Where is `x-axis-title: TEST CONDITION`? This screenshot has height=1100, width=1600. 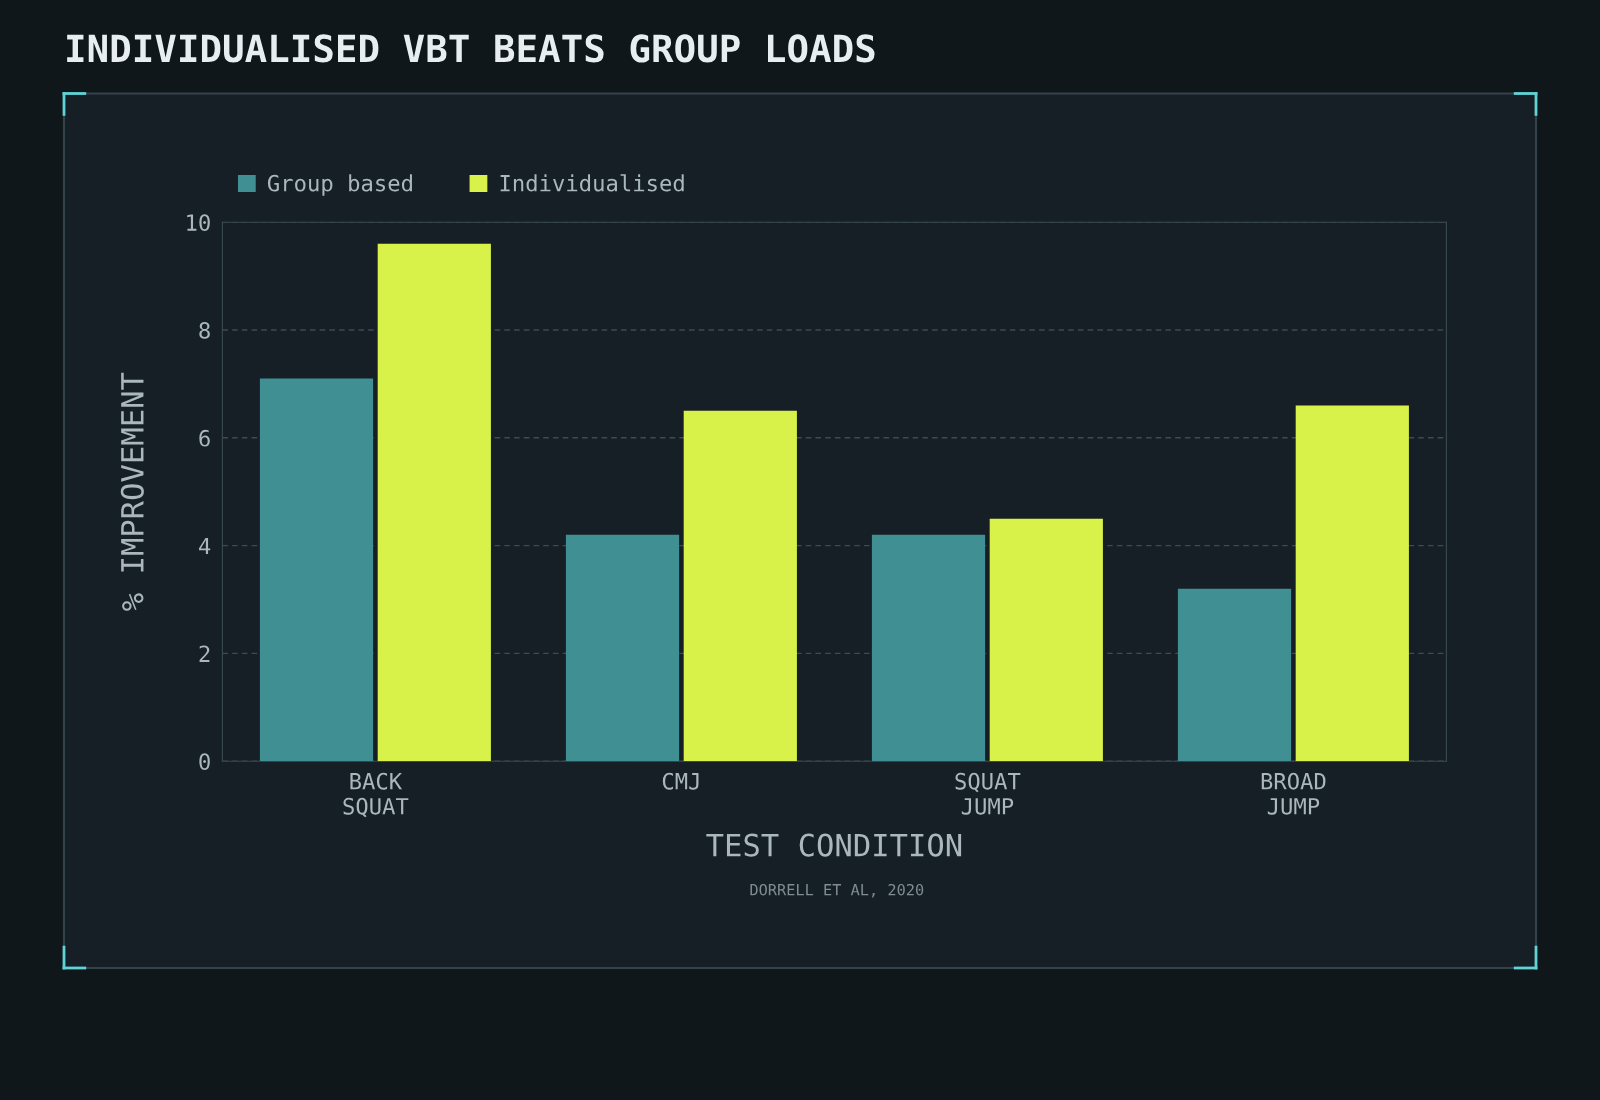 x-axis-title: TEST CONDITION is located at coordinates (834, 845).